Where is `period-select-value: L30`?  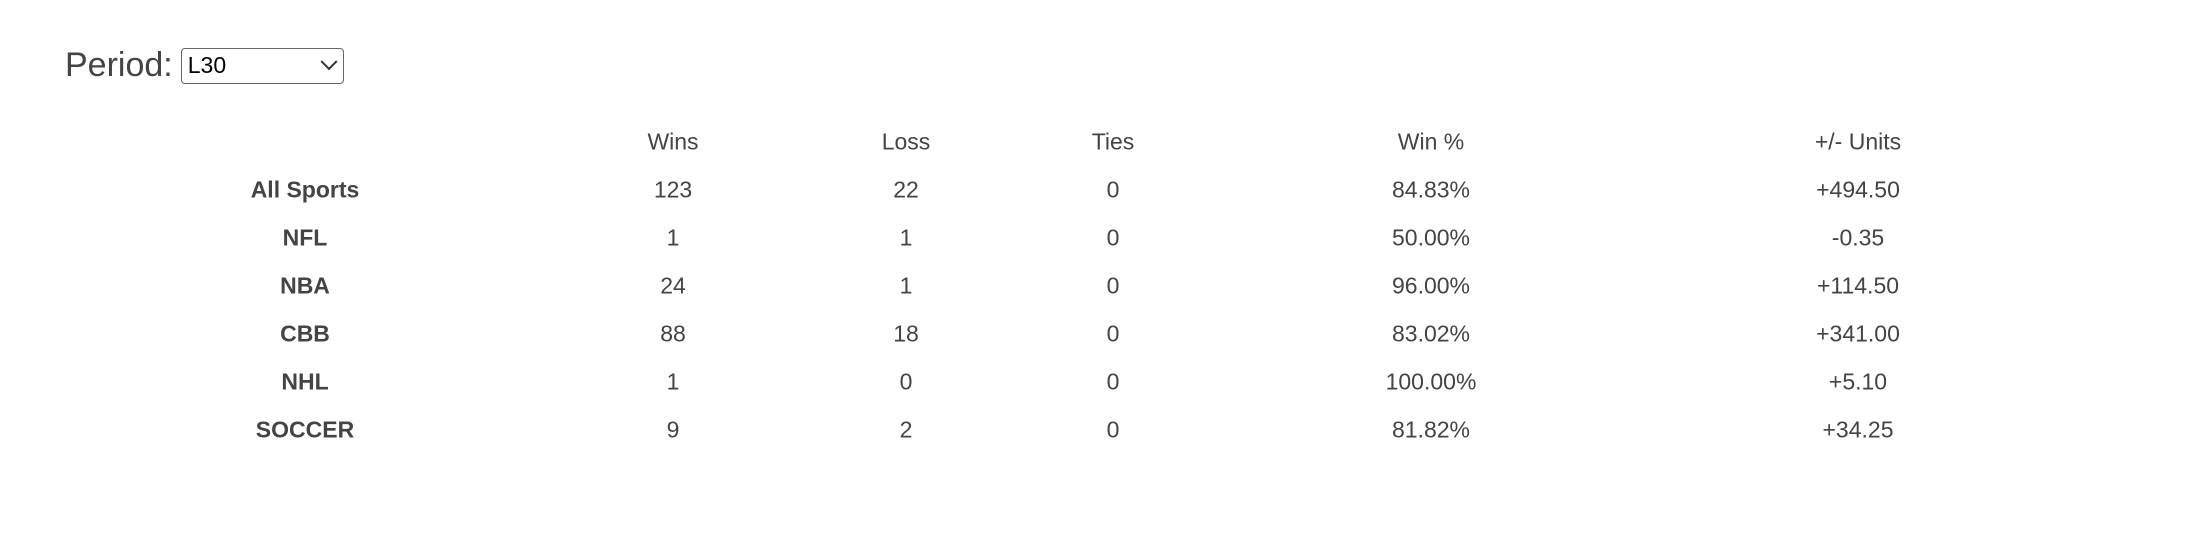
period-select-value: L30 is located at coordinates (207, 65).